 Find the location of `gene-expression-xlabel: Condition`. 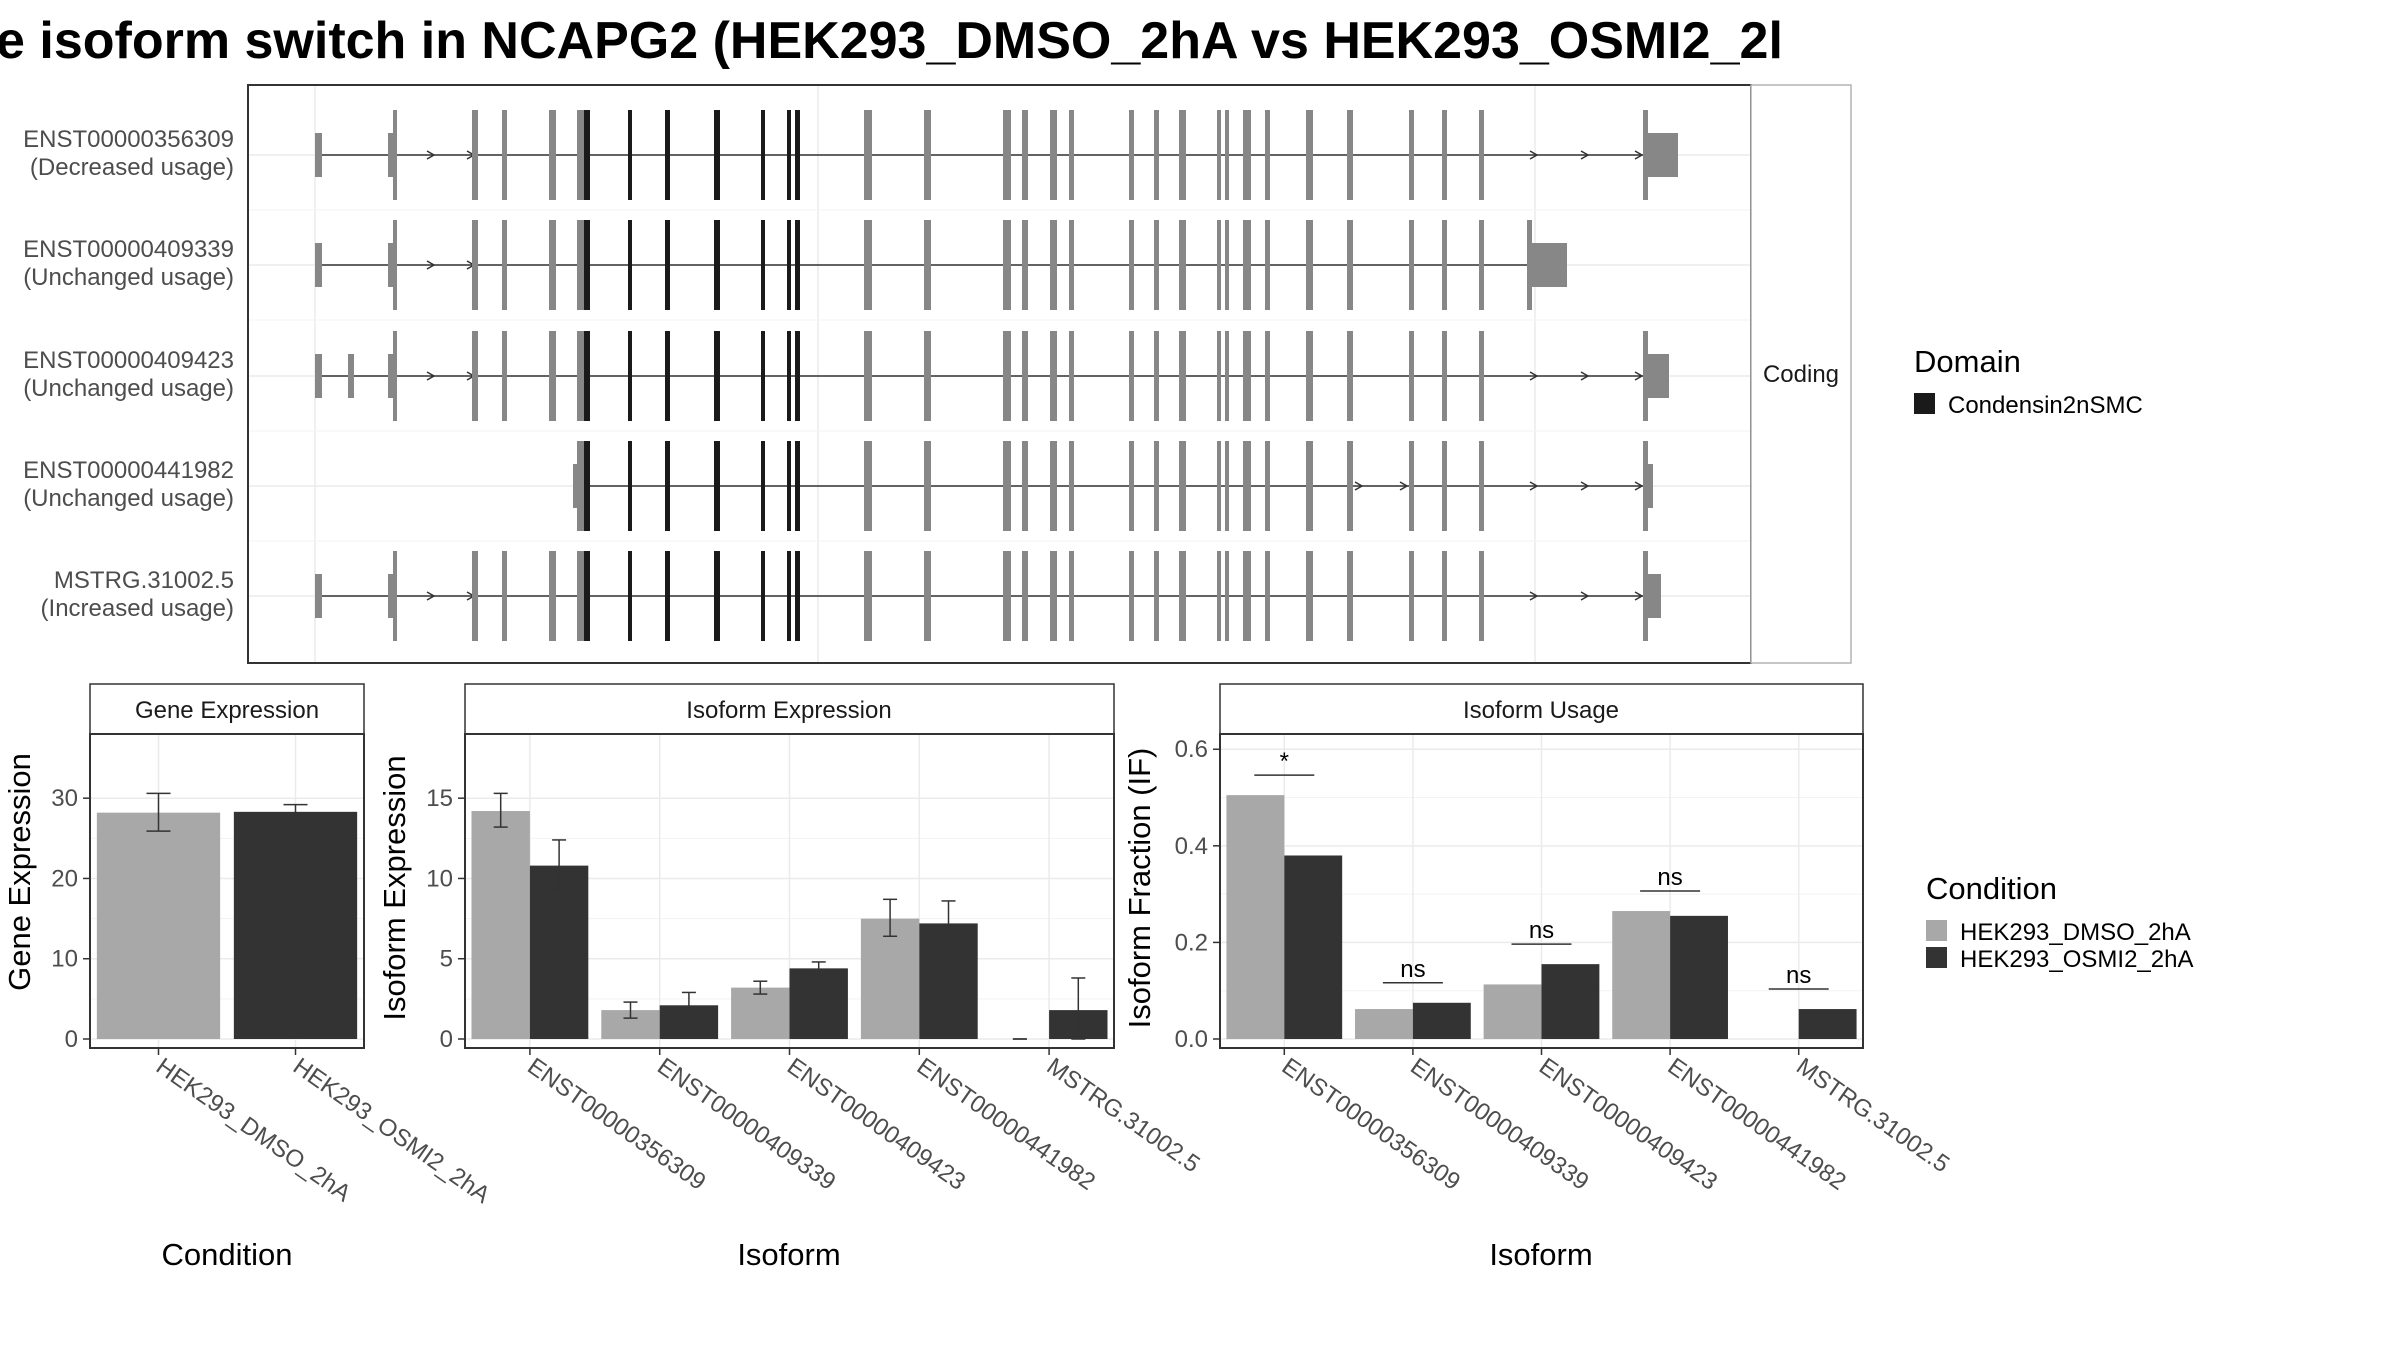

gene-expression-xlabel: Condition is located at coordinates (227, 1254).